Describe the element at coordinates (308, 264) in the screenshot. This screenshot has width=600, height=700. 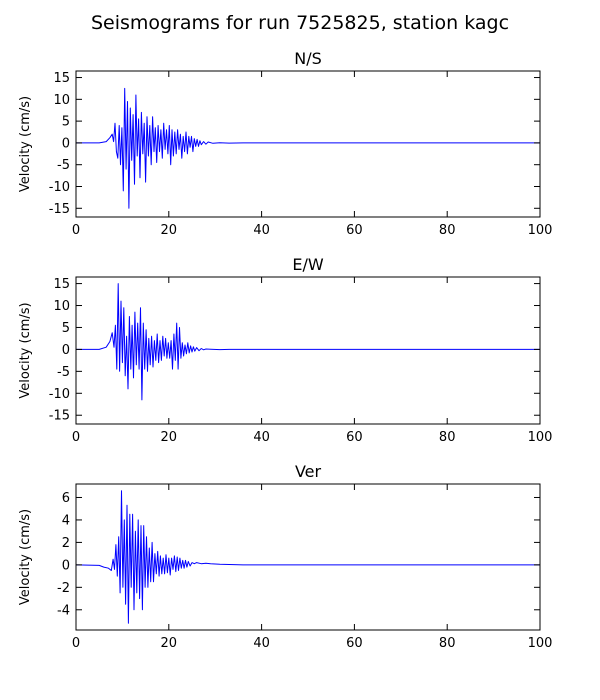
I see `panel-title: E/W` at that location.